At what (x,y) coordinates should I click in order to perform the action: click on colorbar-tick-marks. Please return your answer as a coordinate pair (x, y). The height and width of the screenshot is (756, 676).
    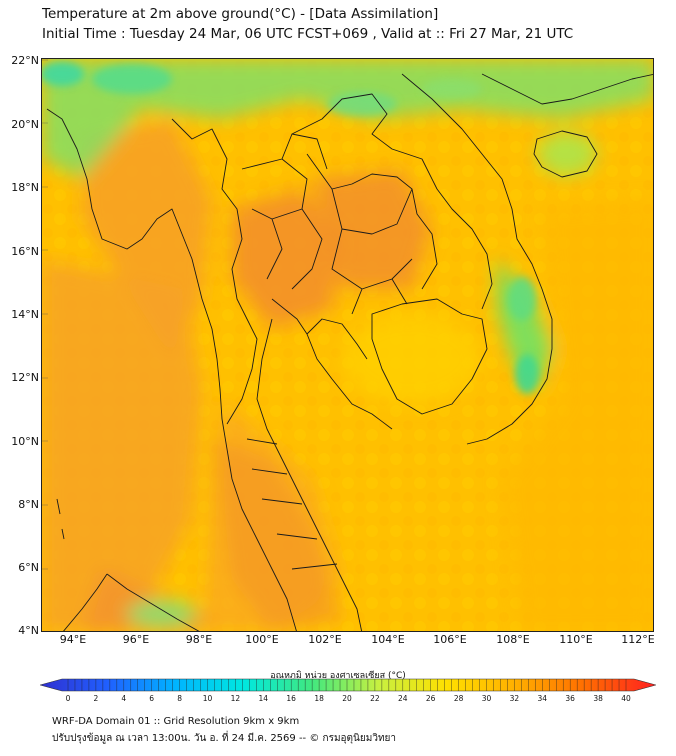
    Looking at the image, I should click on (347, 685).